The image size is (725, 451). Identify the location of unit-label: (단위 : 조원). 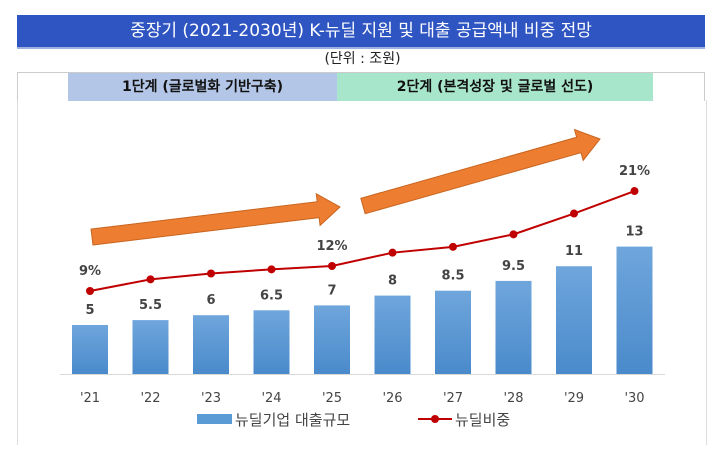
(362, 59).